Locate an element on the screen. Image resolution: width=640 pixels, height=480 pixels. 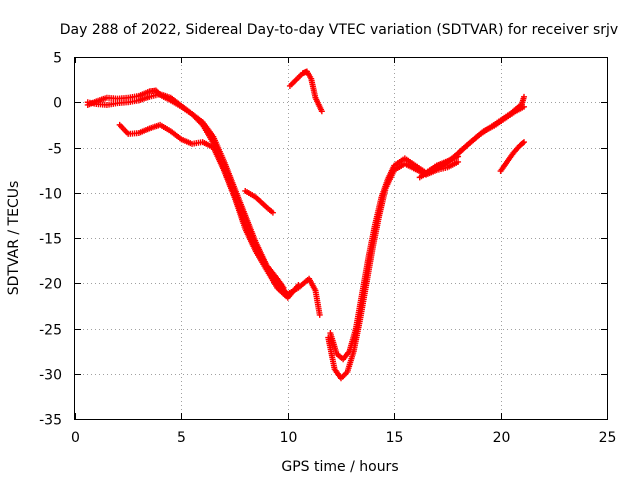
x-tick-label: 0 is located at coordinates (75, 438).